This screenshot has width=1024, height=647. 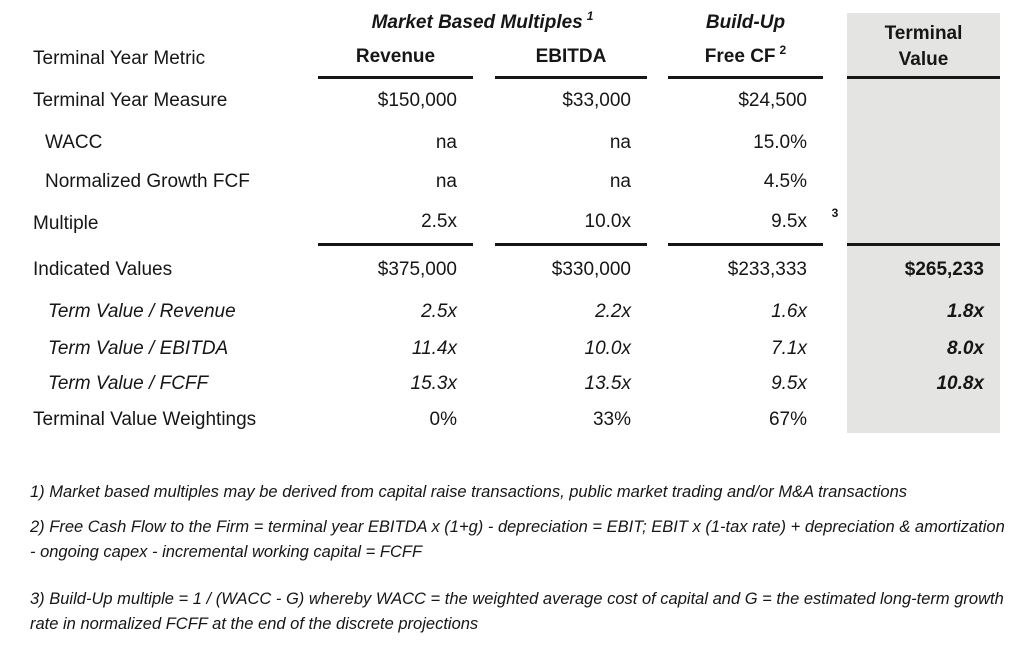 I want to click on footnote-marker-1: 1, so click(x=590, y=16).